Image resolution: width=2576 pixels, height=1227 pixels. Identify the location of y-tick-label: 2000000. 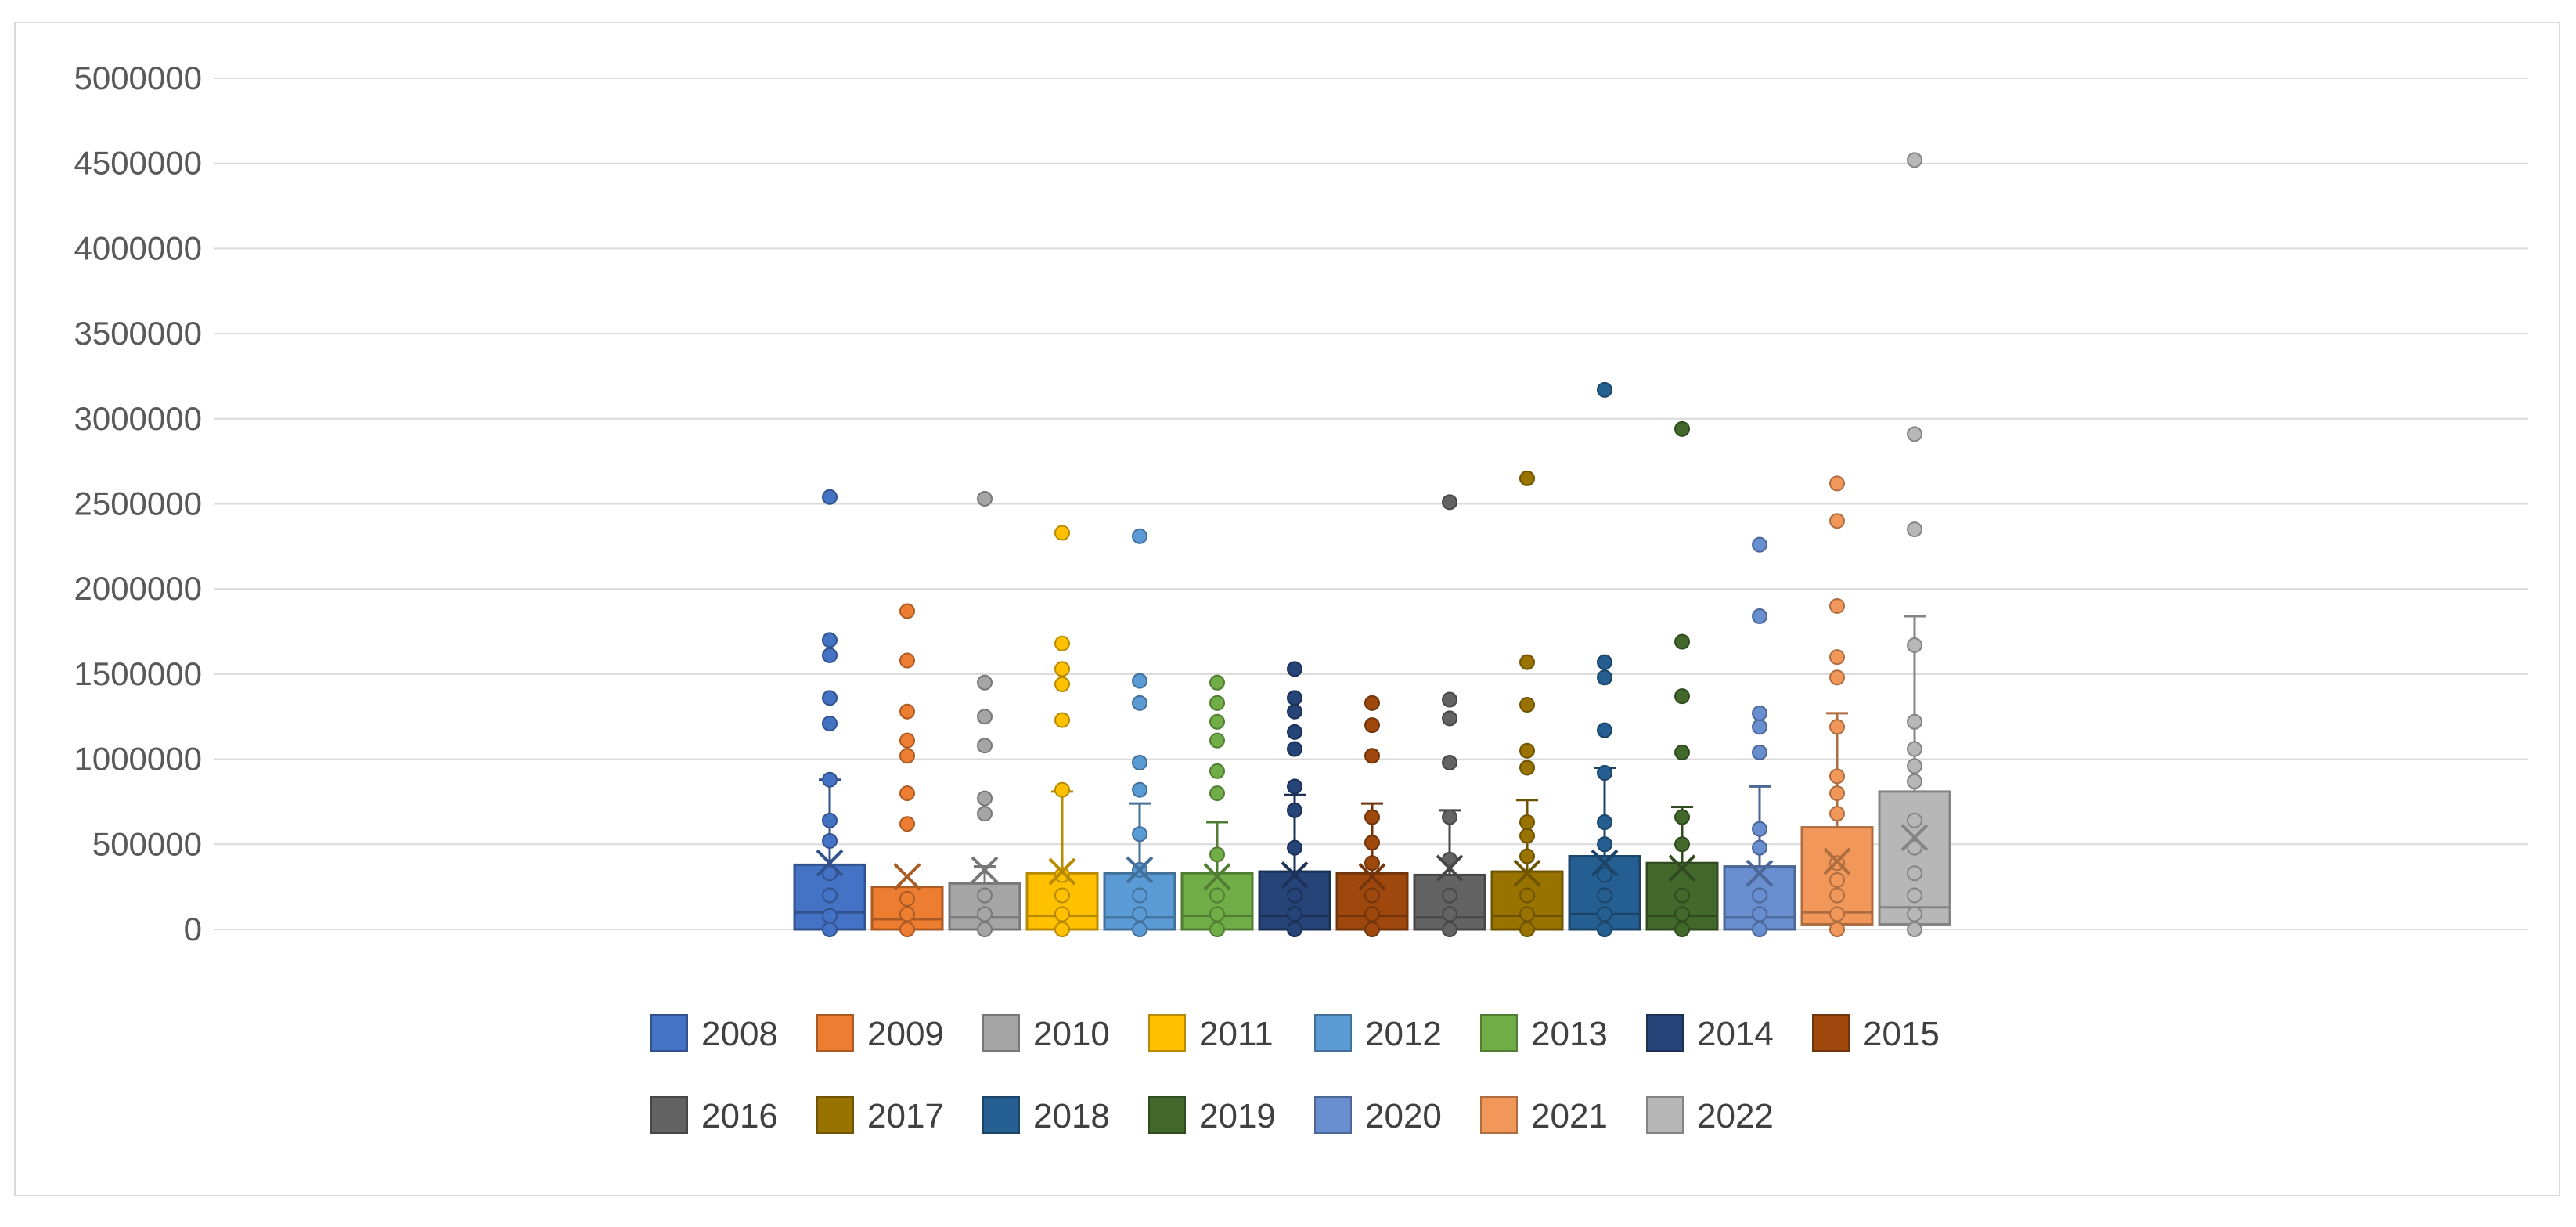
(138, 588).